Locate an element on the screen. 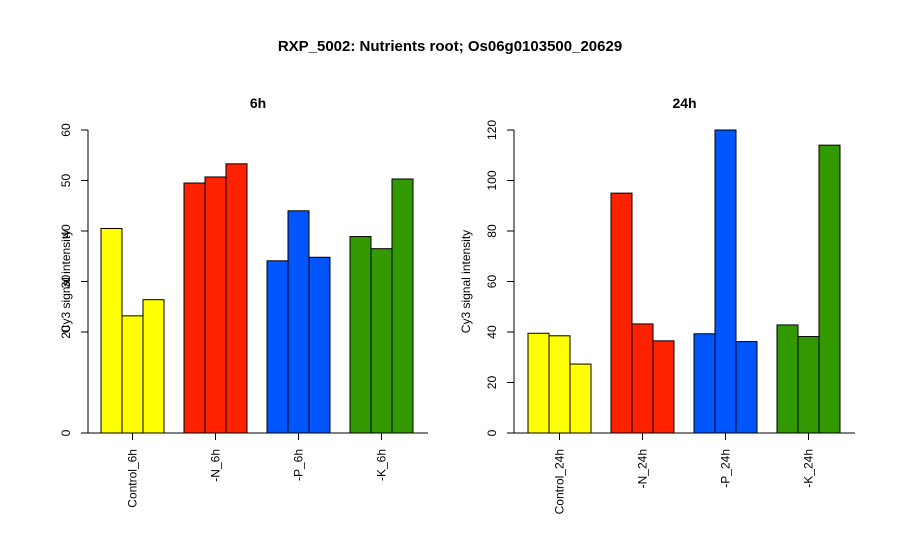  panel-6h-title: 6h is located at coordinates (258, 103).